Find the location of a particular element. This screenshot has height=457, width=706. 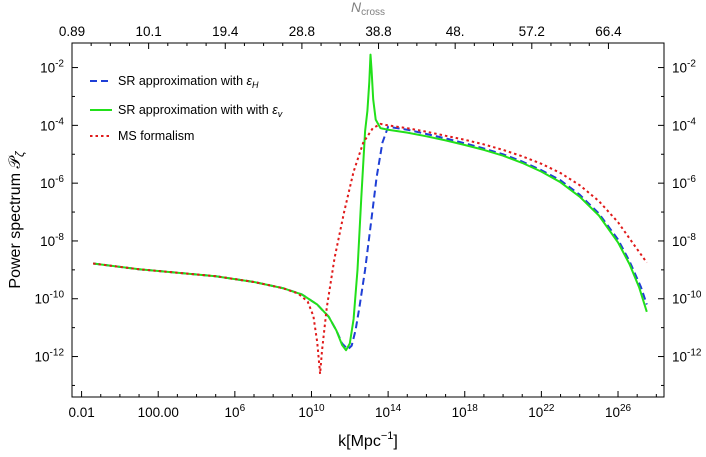

legend-label-sr-epsilon-v: SR approximation with with εv is located at coordinates (200, 111).